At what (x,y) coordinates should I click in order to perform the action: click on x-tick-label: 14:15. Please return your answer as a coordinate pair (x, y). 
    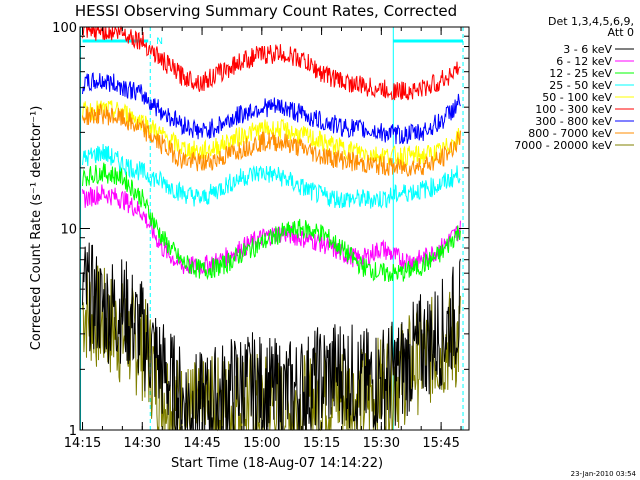
    Looking at the image, I should click on (82, 443).